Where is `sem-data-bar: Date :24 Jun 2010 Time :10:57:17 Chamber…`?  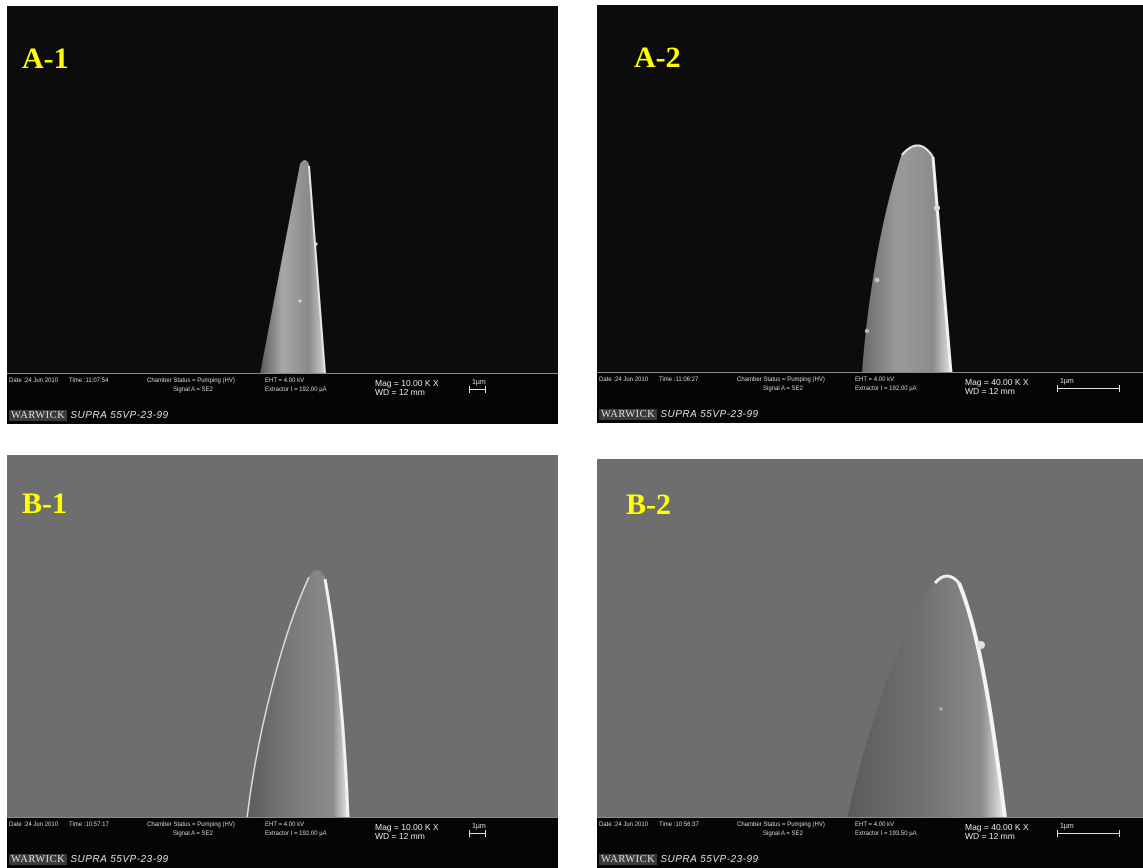
sem-data-bar: Date :24 Jun 2010 Time :10:57:17 Chamber… is located at coordinates (282, 842).